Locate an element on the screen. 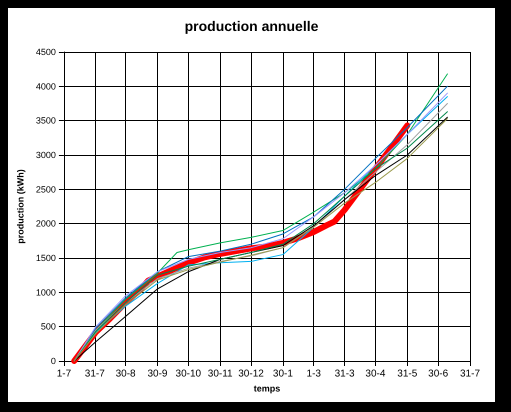 The height and width of the screenshot is (412, 511). x-tick-label: 30-11 is located at coordinates (221, 374).